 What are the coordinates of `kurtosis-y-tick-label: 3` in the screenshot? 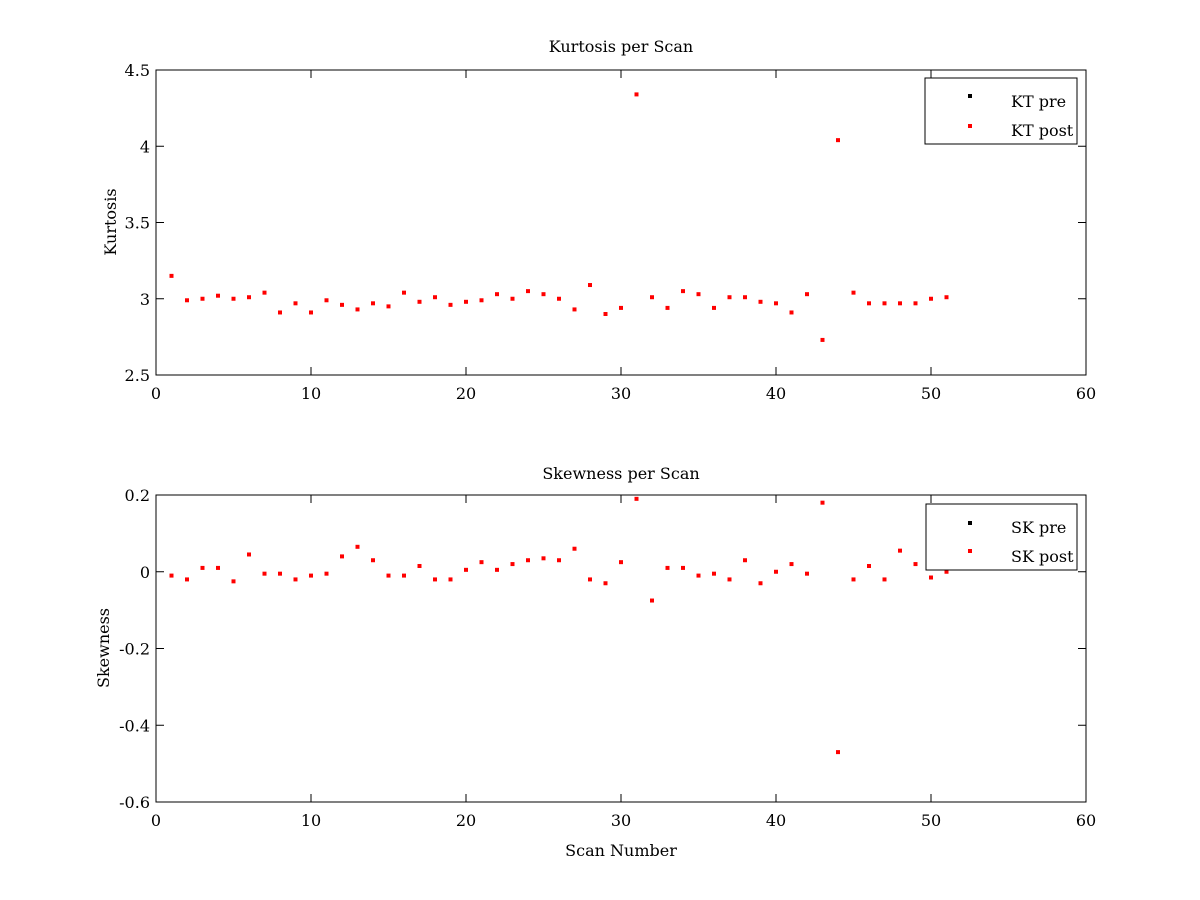 It's located at (145, 299).